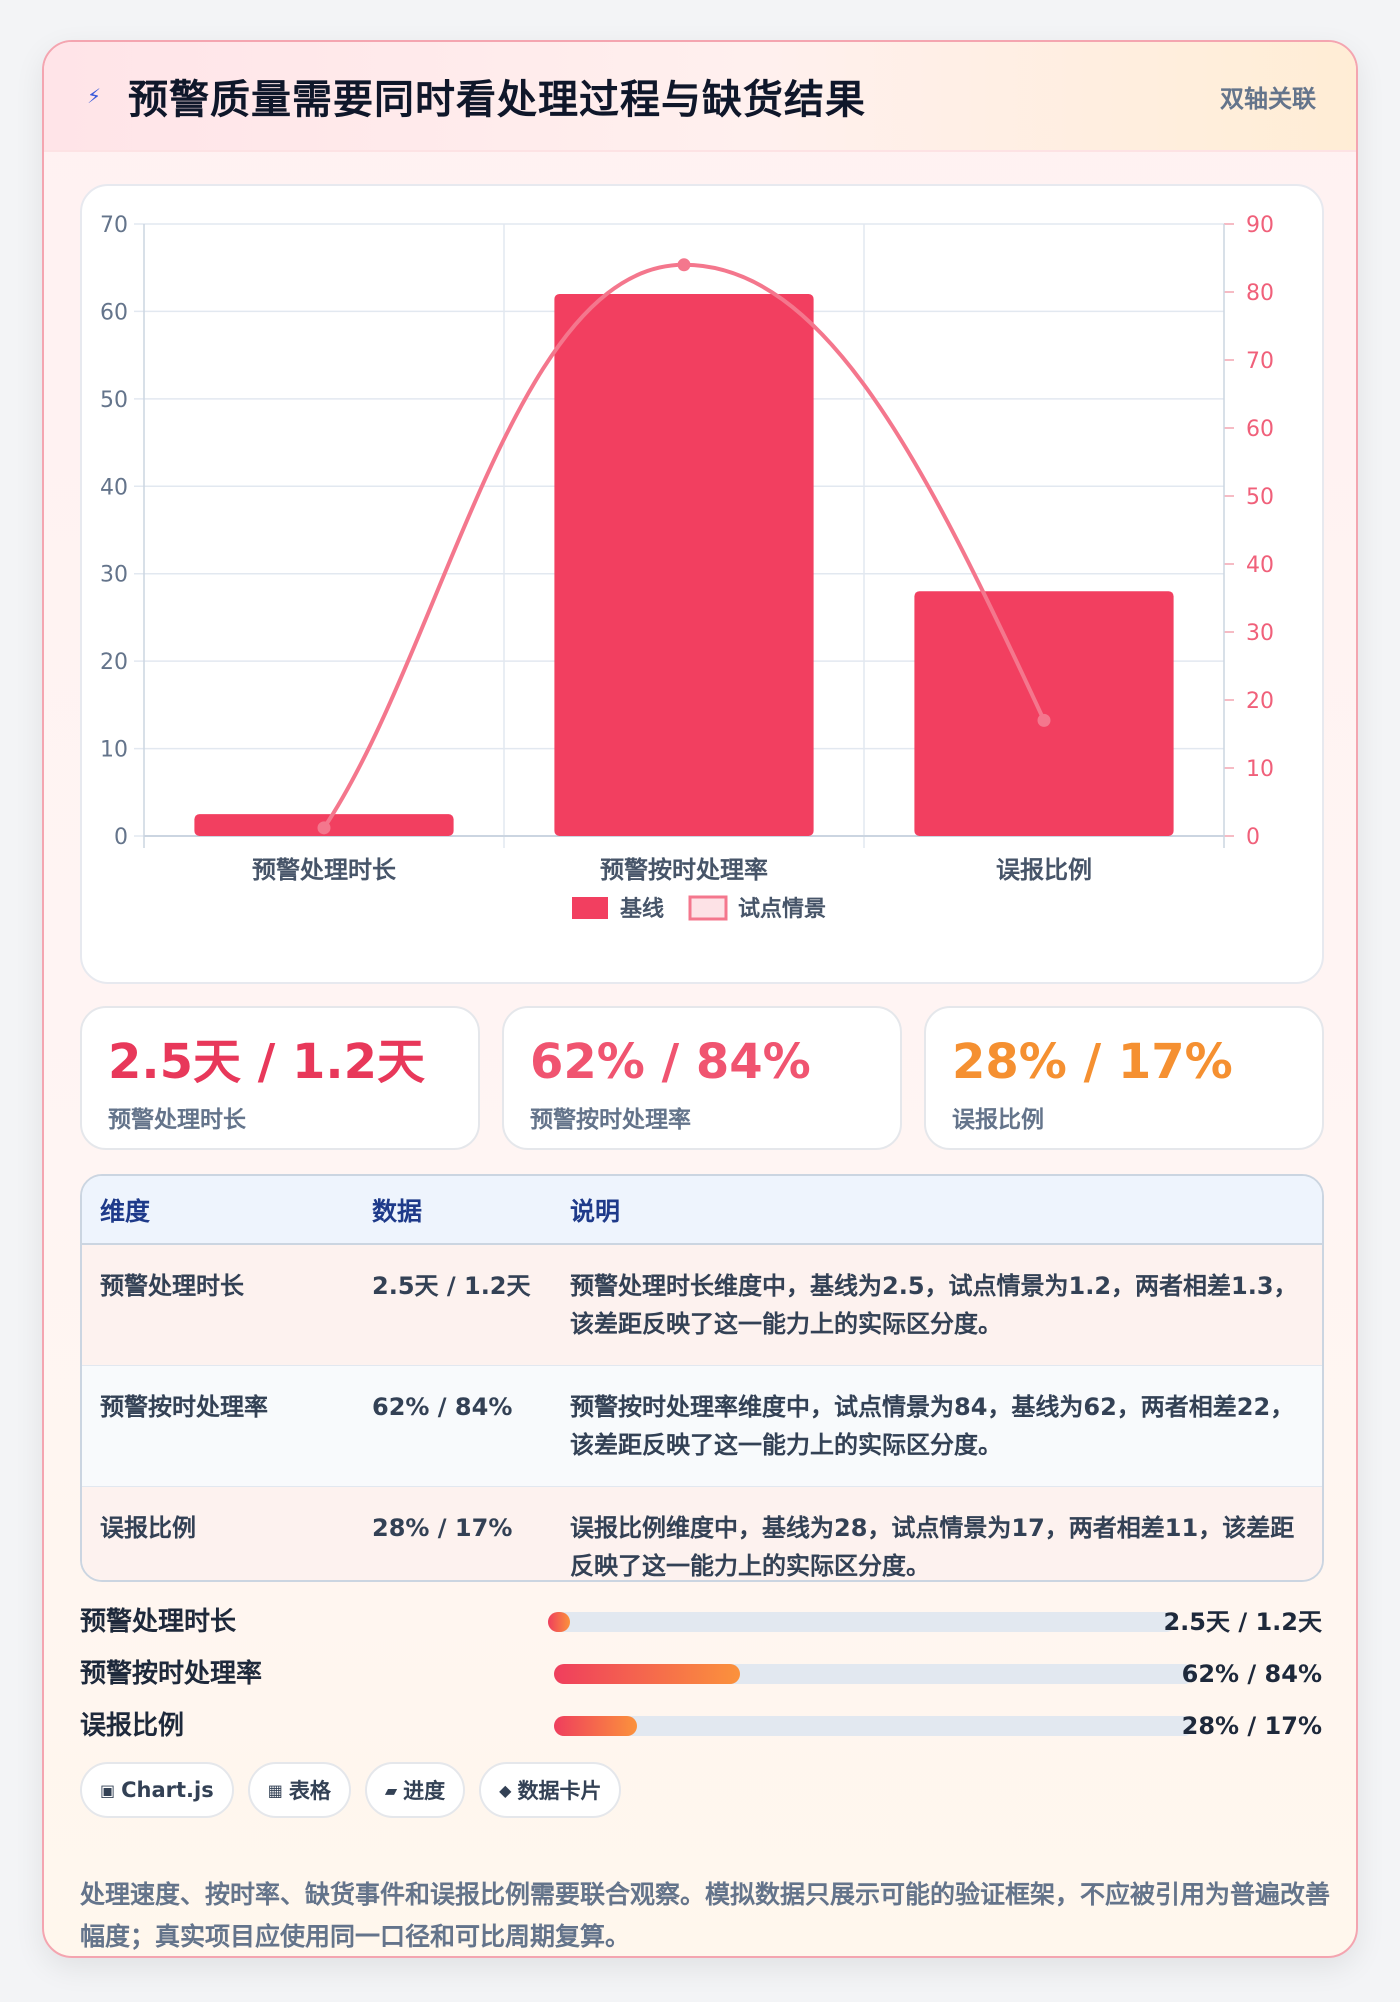 This screenshot has width=1400, height=2002. I want to click on y-right-tick-label: 90, so click(1260, 225).